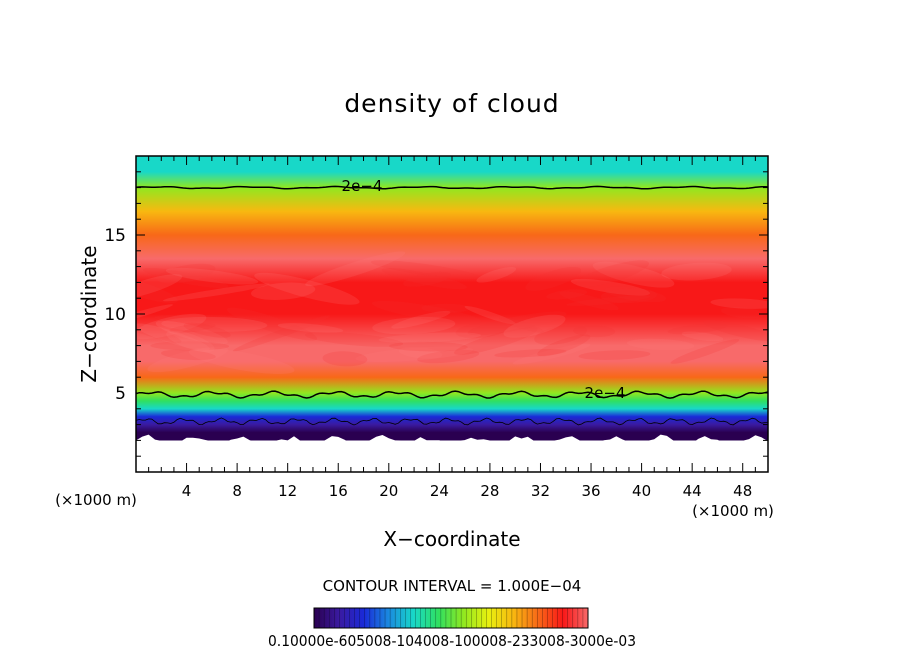  Describe the element at coordinates (96, 500) in the screenshot. I see `x-unit-label-left: (×1000 m)` at that location.